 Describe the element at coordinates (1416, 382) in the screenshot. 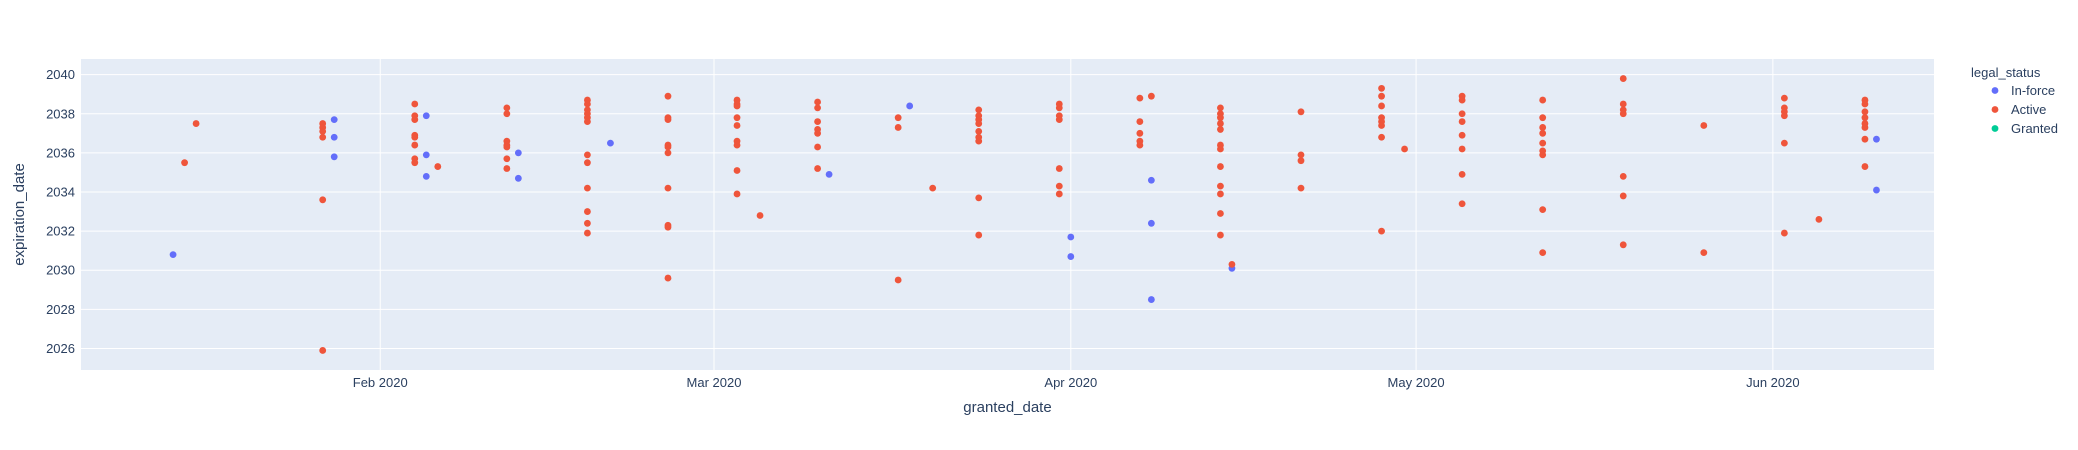

I see `x-tick-label: May 2020` at that location.